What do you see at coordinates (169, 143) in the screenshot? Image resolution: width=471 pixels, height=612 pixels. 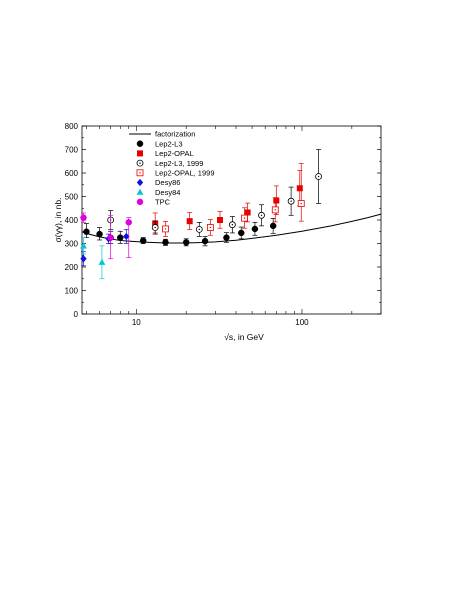 I see `legend-label: Lep2-L3` at bounding box center [169, 143].